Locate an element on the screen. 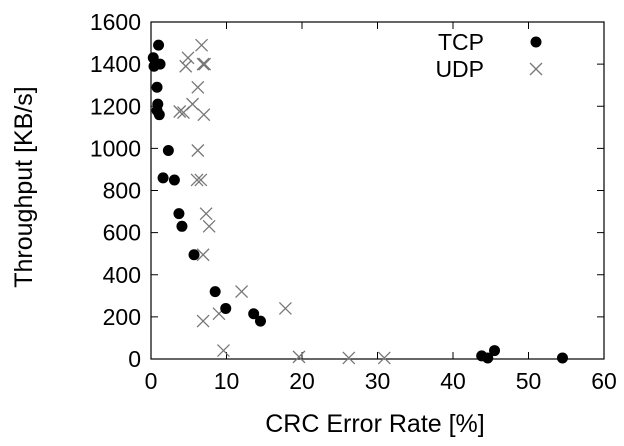 The image size is (624, 446). legend-udp-point-stroke is located at coordinates (536, 69).